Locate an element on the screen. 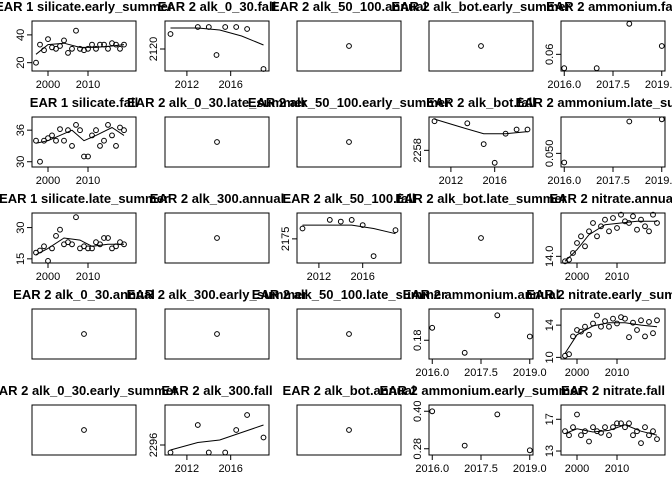 The height and width of the screenshot is (480, 672). y-tick-label: 40 is located at coordinates (21, 35).